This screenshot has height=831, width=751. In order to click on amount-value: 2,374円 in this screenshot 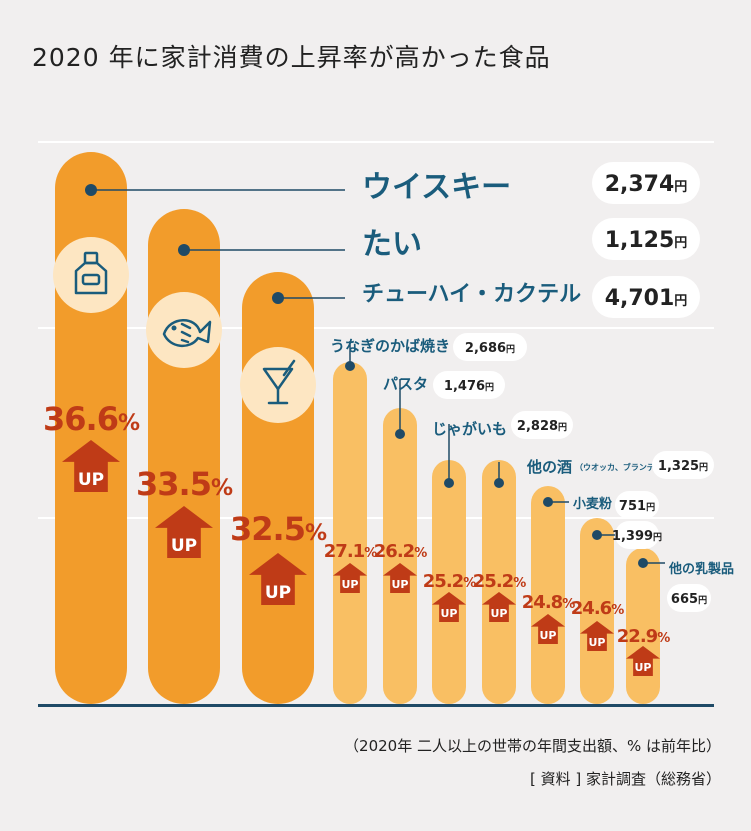, I will do `click(646, 184)`.